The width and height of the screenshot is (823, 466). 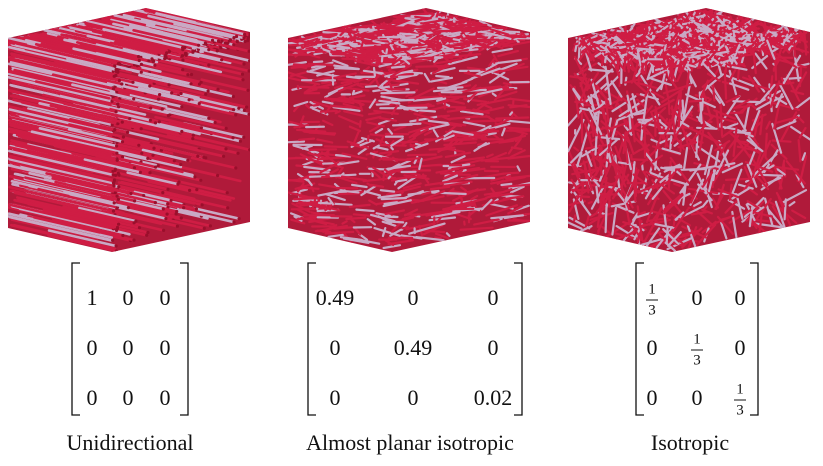 I want to click on caption: Unidirectional, so click(x=129, y=442).